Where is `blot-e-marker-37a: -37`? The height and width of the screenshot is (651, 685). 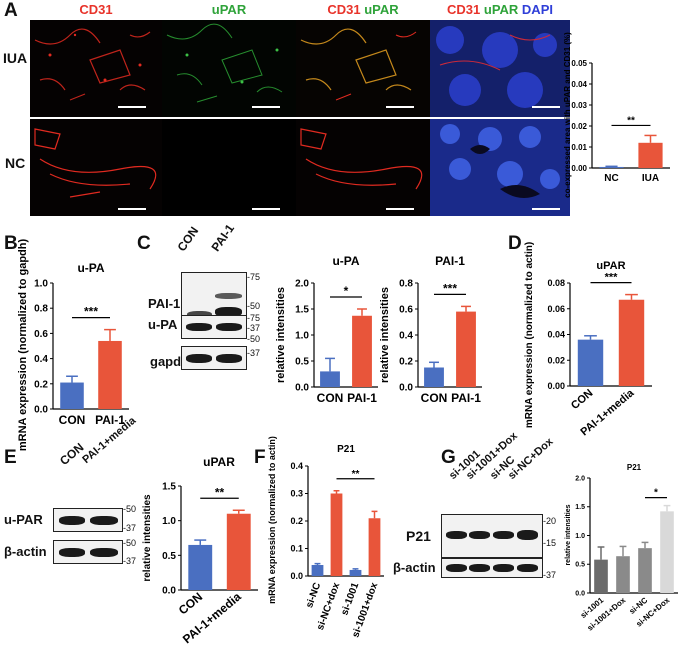 blot-e-marker-37a: -37 is located at coordinates (130, 528).